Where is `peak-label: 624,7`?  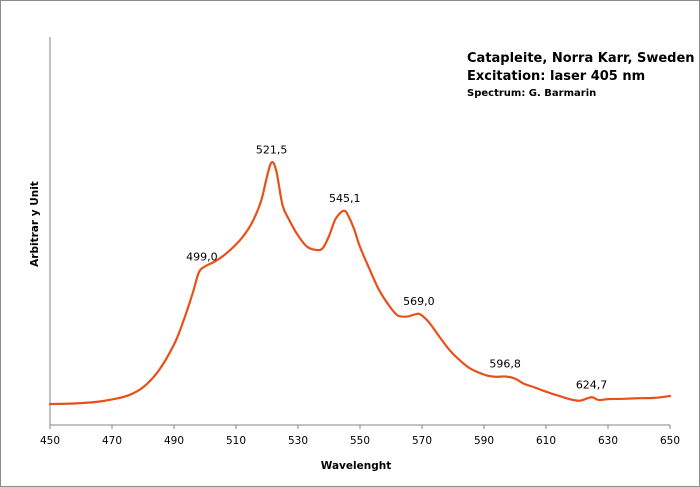 peak-label: 624,7 is located at coordinates (592, 384).